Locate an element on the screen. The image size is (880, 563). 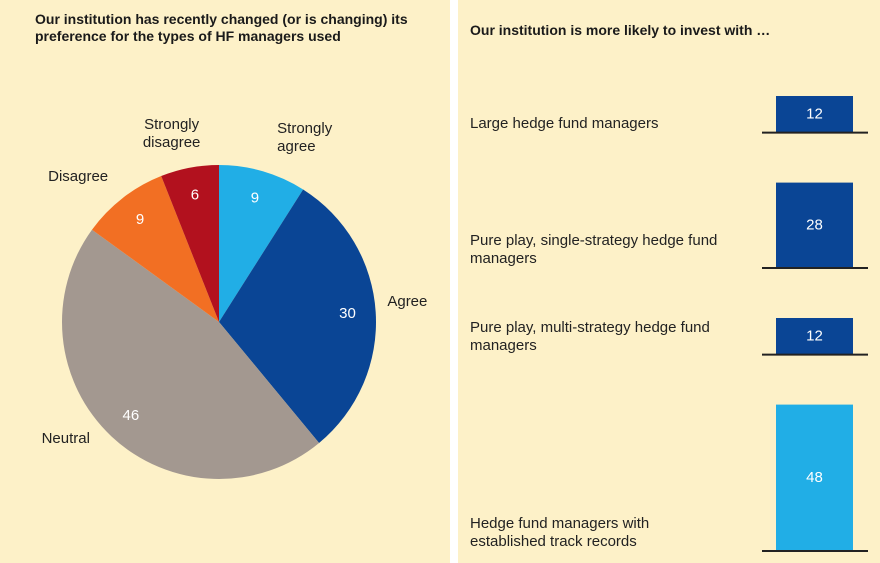
legend-label: Strongly disagree is located at coordinates (171, 134).